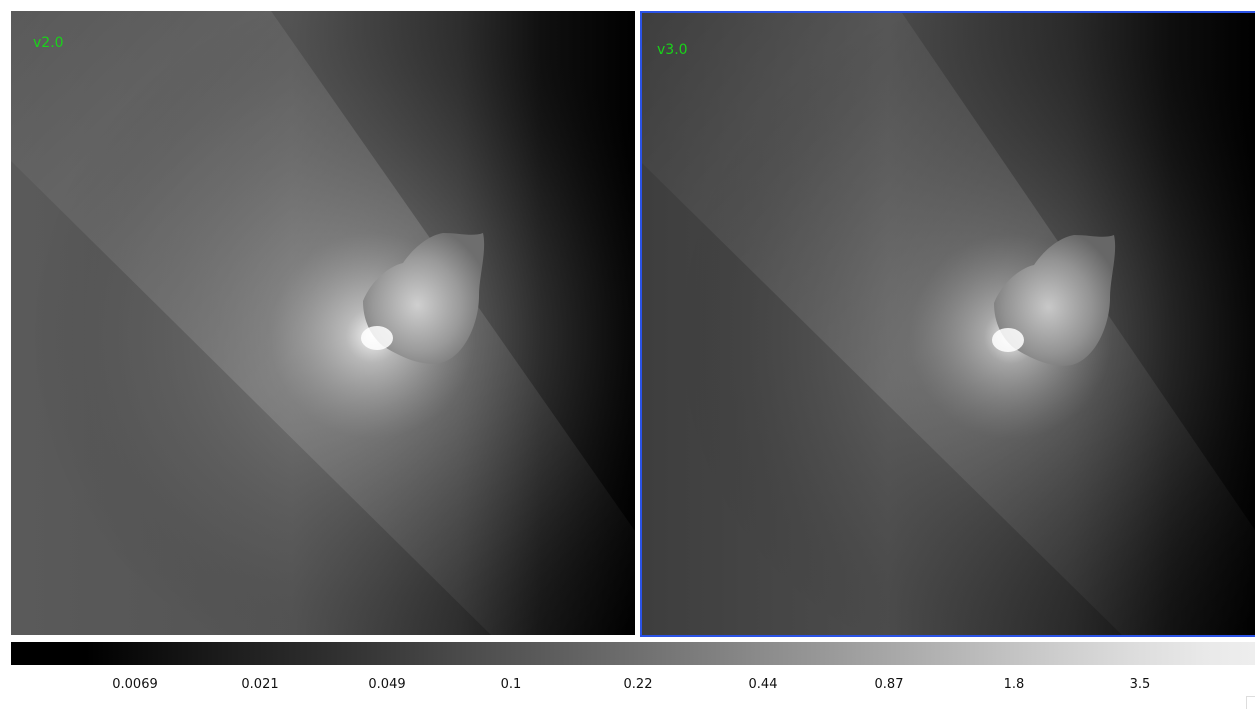 This screenshot has width=1255, height=709. What do you see at coordinates (889, 684) in the screenshot?
I see `colorbar-tick: 0.87` at bounding box center [889, 684].